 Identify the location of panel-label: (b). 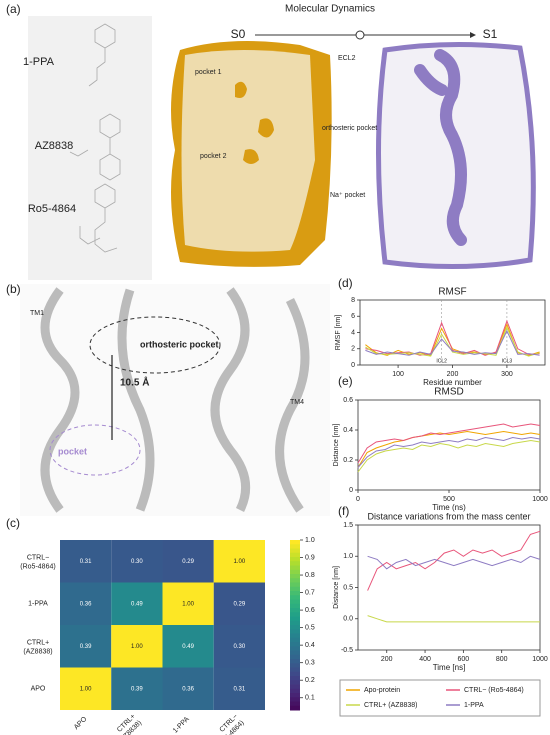
(13, 289).